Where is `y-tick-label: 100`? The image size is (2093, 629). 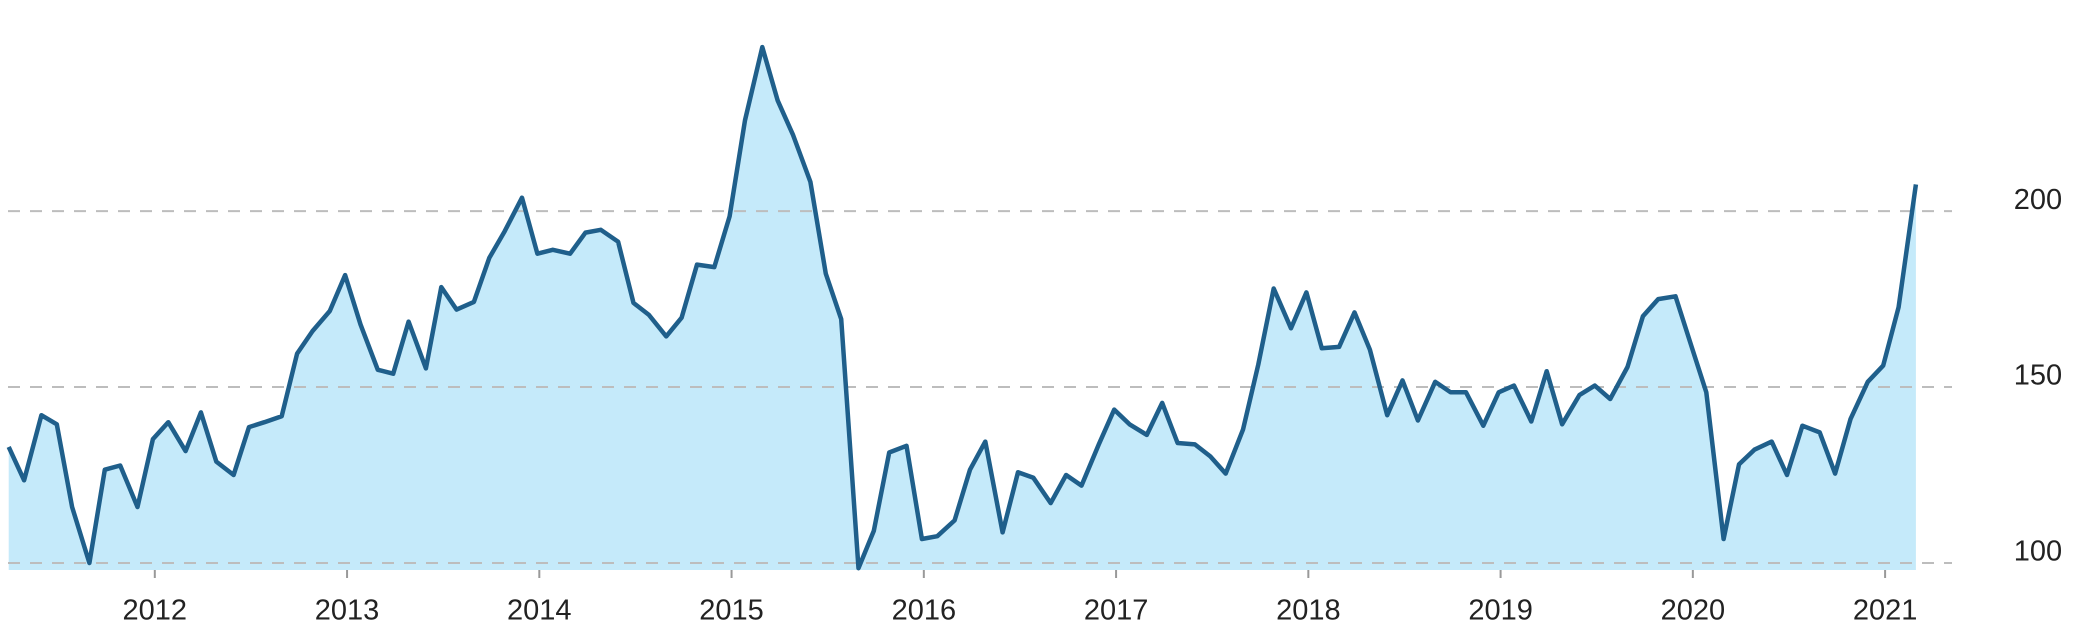 y-tick-label: 100 is located at coordinates (2038, 552).